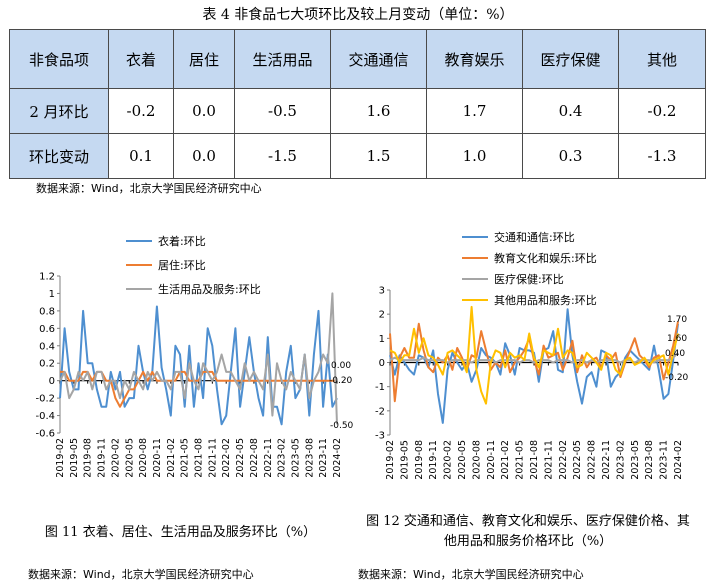  What do you see at coordinates (59, 59) in the screenshot?
I see `table-corner-cell: 非食品项` at bounding box center [59, 59].